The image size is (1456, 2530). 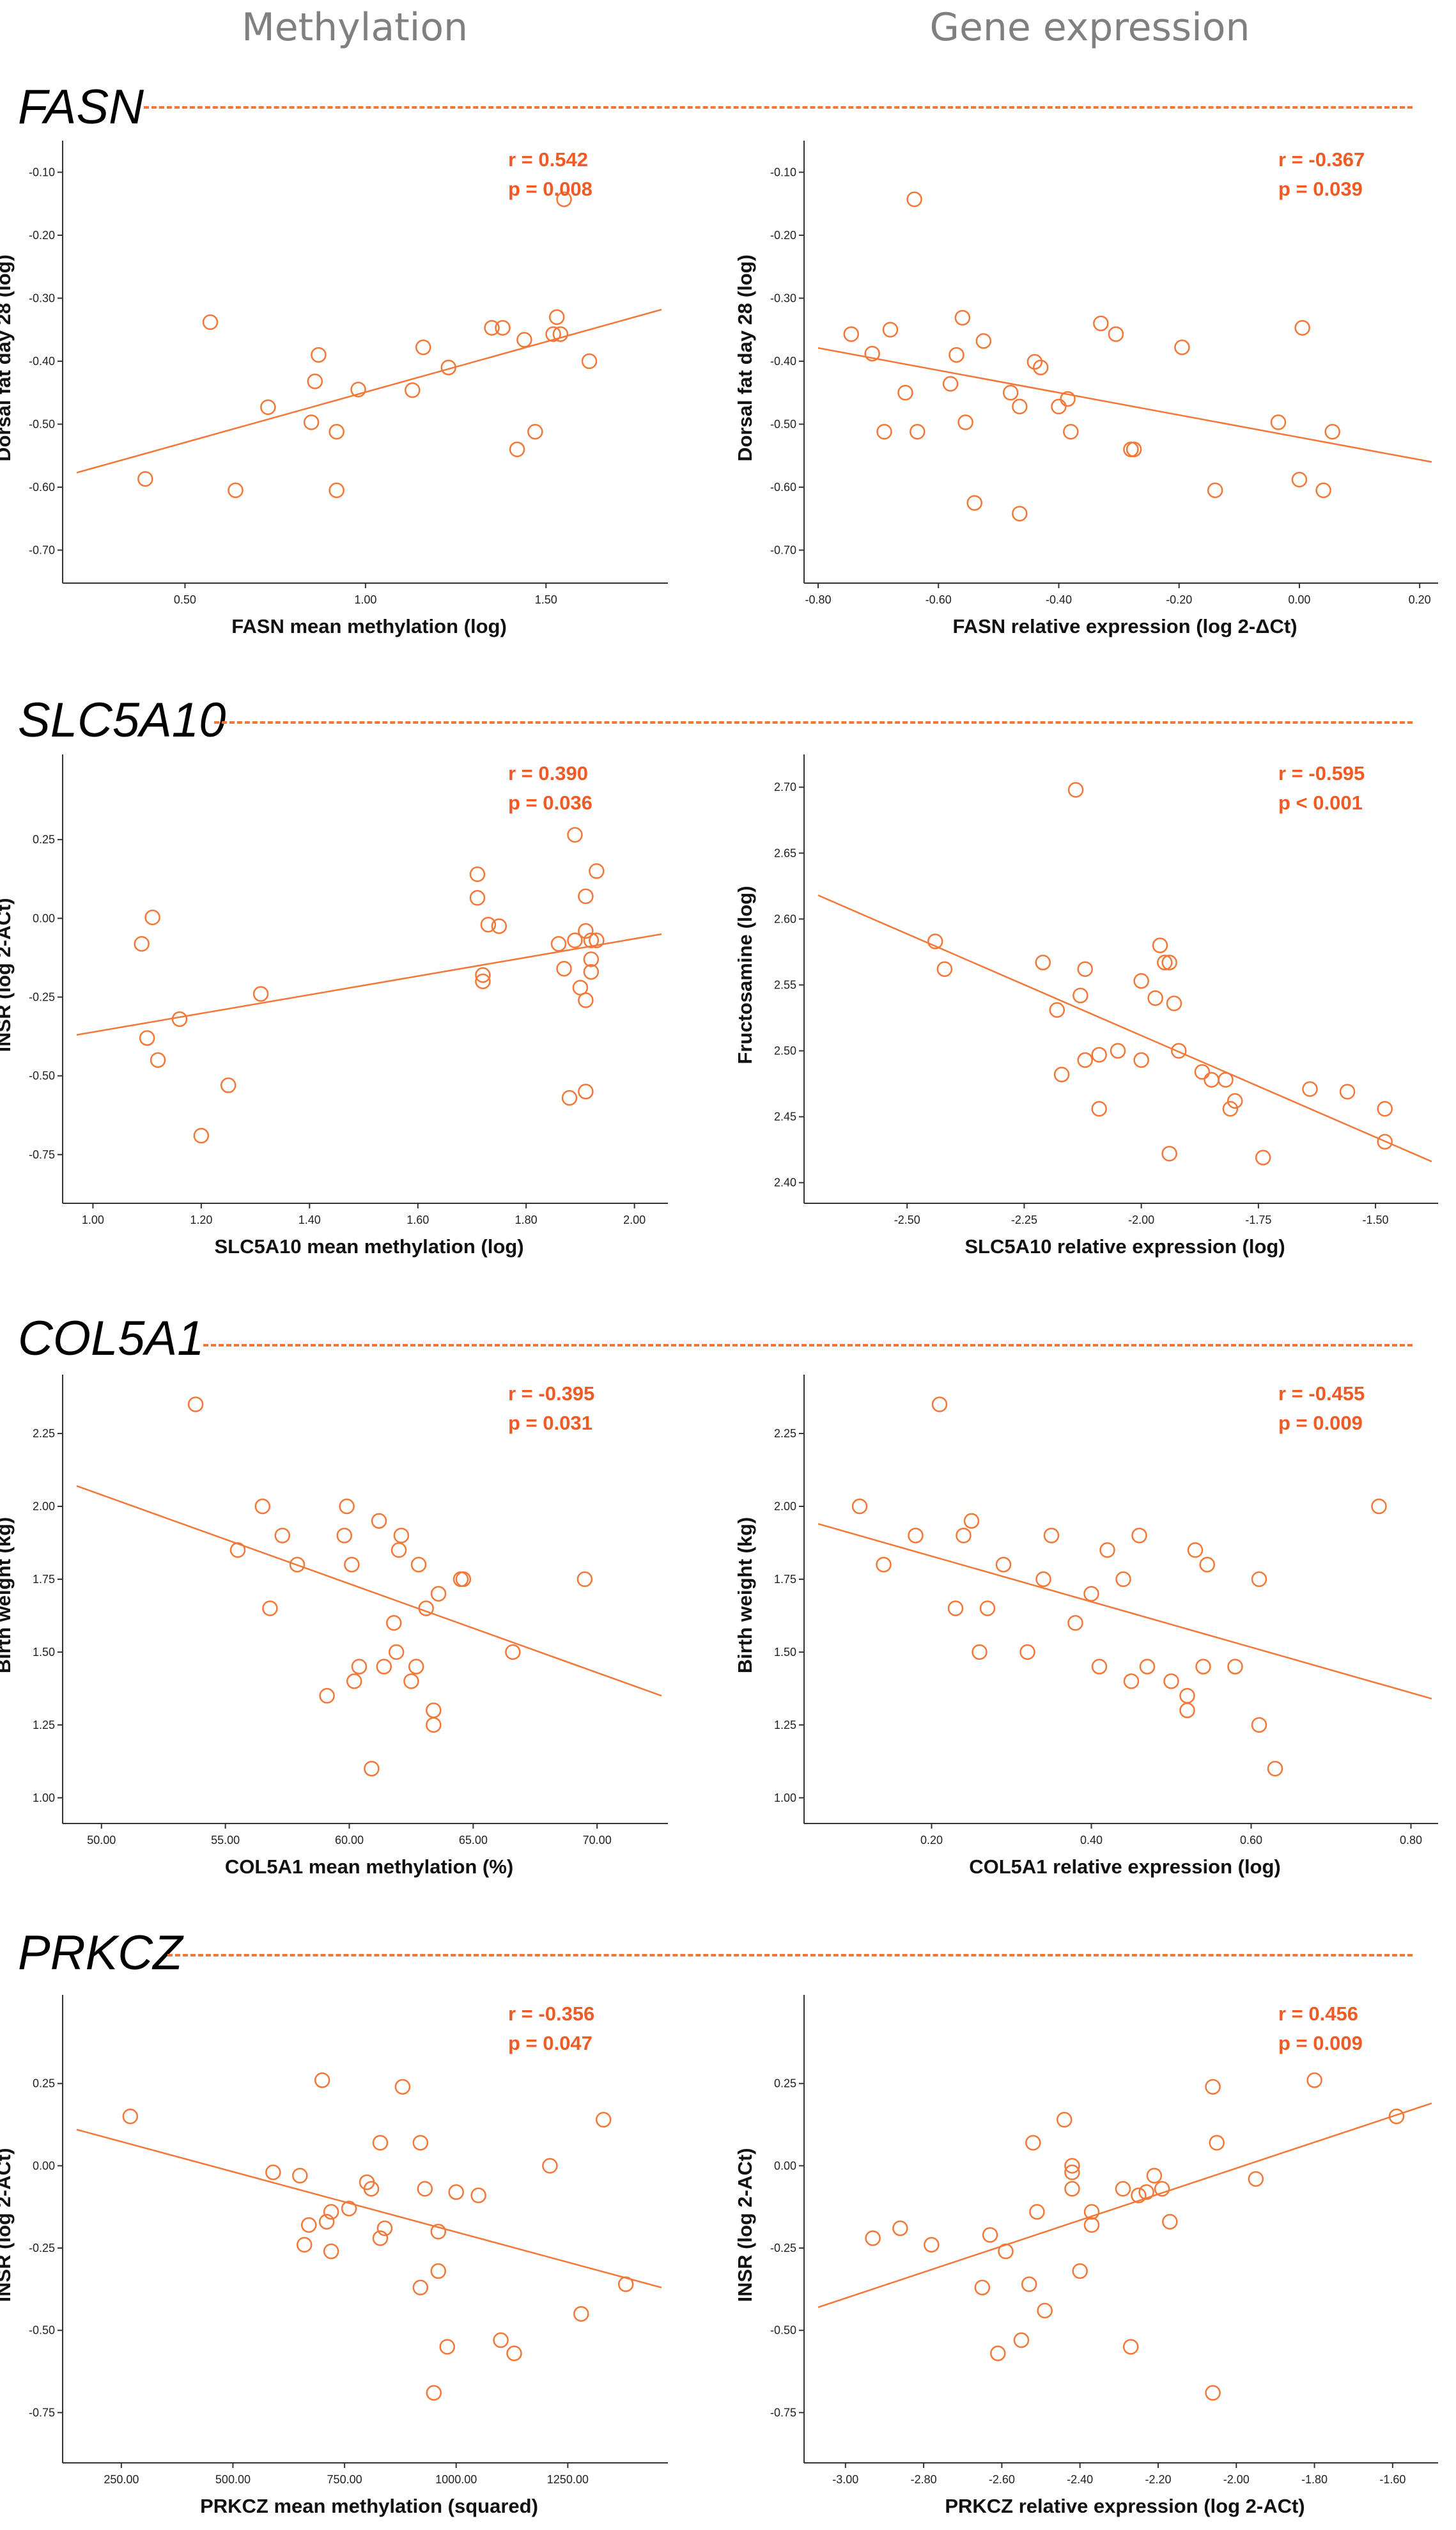 What do you see at coordinates (226, 1841) in the screenshot?
I see `x-tick-label: 55.00` at bounding box center [226, 1841].